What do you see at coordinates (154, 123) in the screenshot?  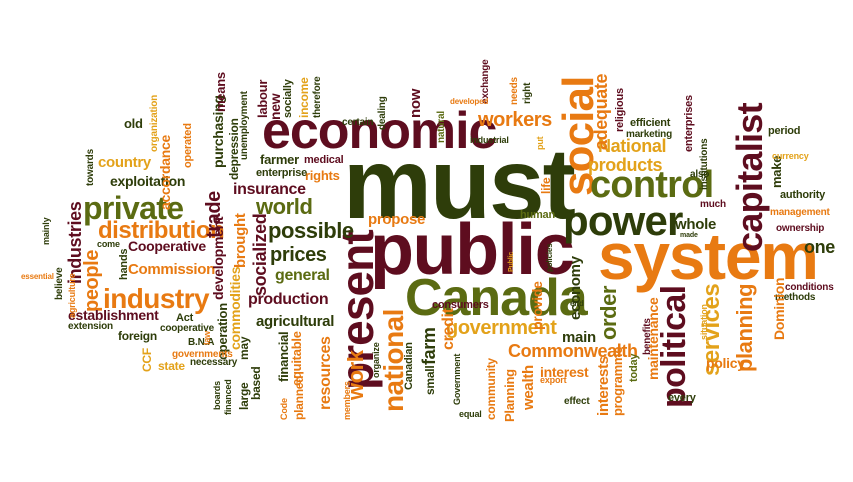 I see `word-organization: organization` at bounding box center [154, 123].